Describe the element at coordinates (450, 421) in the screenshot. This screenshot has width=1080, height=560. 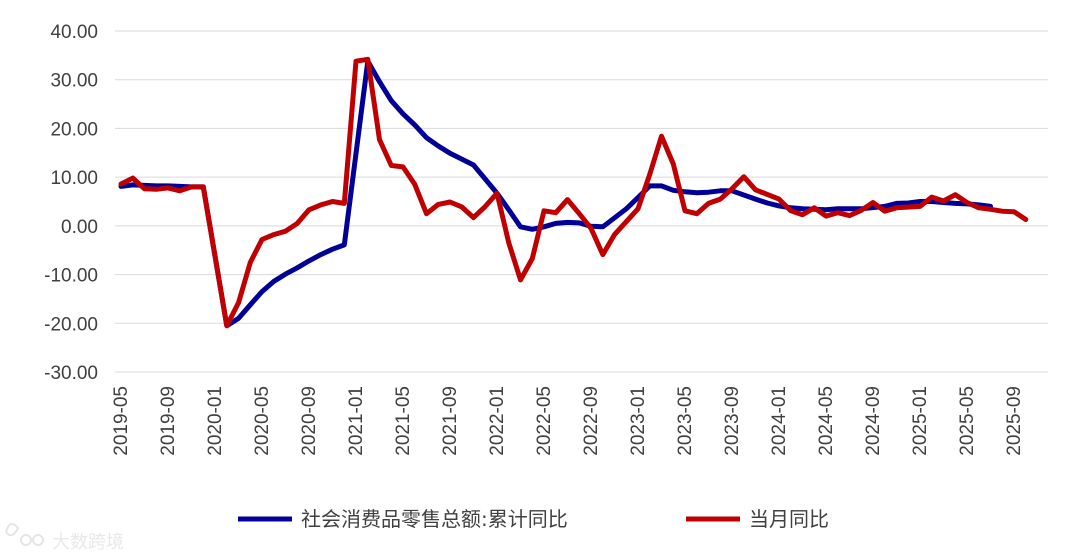
I see `x-tick-label: 2021-09` at that location.